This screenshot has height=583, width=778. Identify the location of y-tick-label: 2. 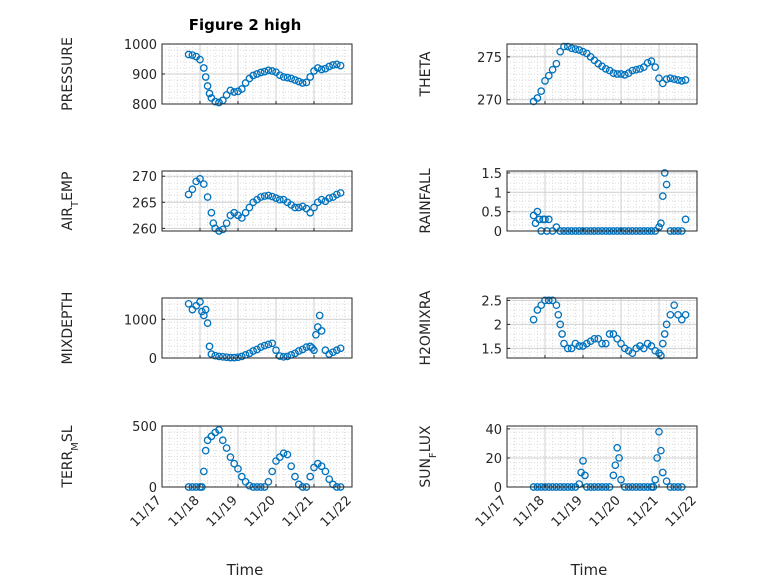
(498, 325).